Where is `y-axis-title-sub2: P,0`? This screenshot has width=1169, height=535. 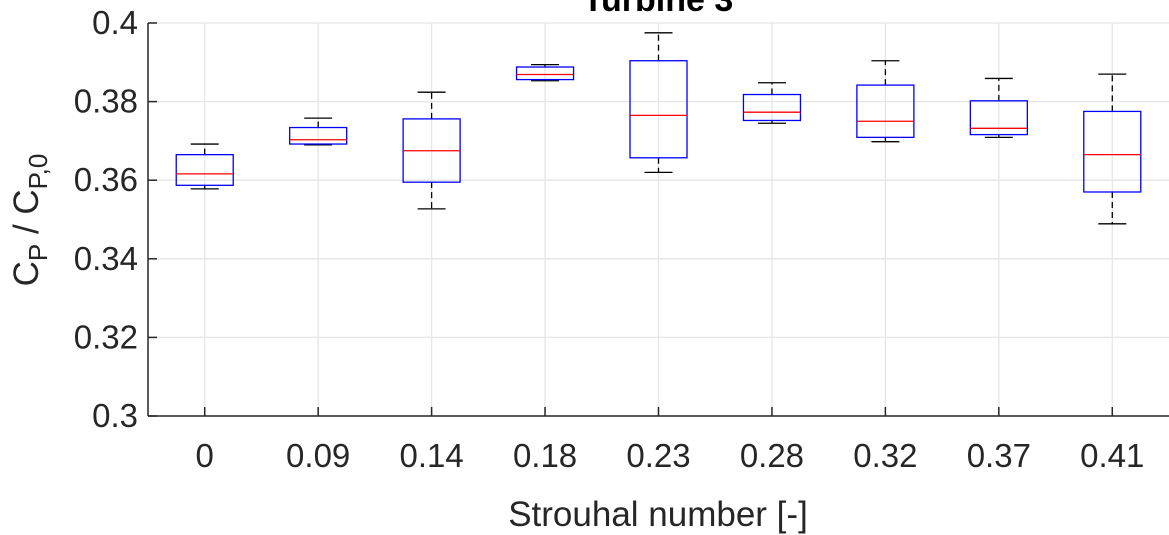 y-axis-title-sub2: P,0 is located at coordinates (38, 172).